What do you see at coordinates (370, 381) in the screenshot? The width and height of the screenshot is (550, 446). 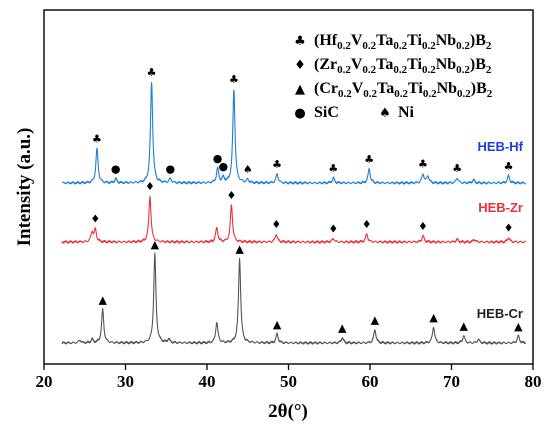 I see `x-tick-label: 60` at bounding box center [370, 381].